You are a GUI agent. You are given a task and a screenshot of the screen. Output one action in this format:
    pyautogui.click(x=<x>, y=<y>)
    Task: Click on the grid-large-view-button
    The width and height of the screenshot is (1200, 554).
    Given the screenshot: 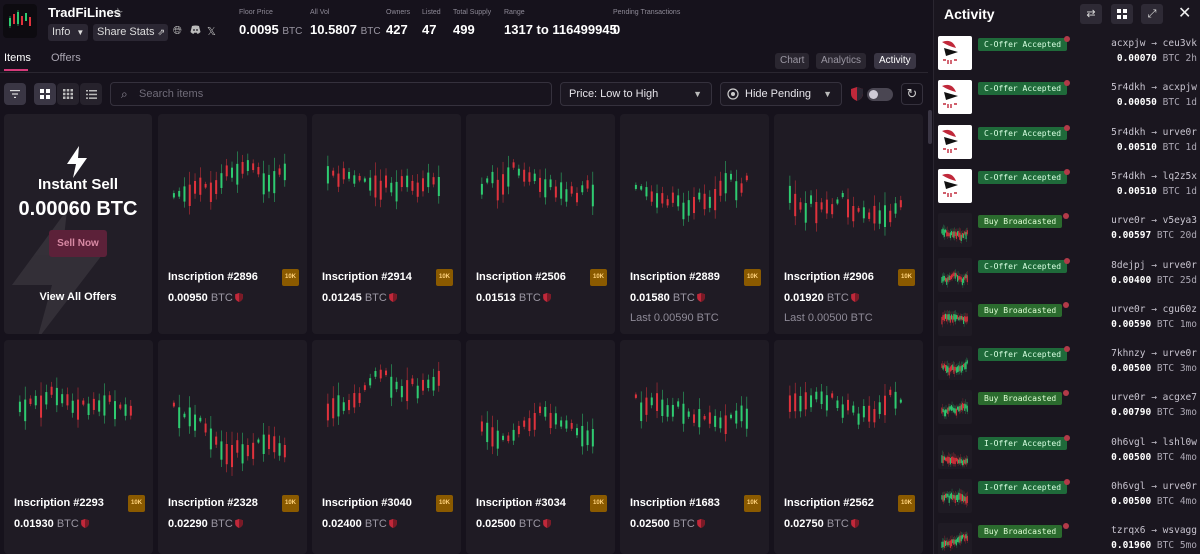 What is the action you would take?
    pyautogui.click(x=45, y=94)
    